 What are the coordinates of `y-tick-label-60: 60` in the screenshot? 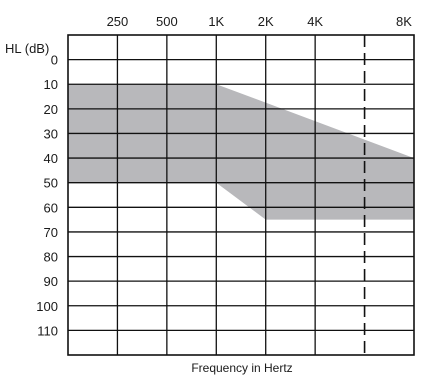 It's located at (51, 207).